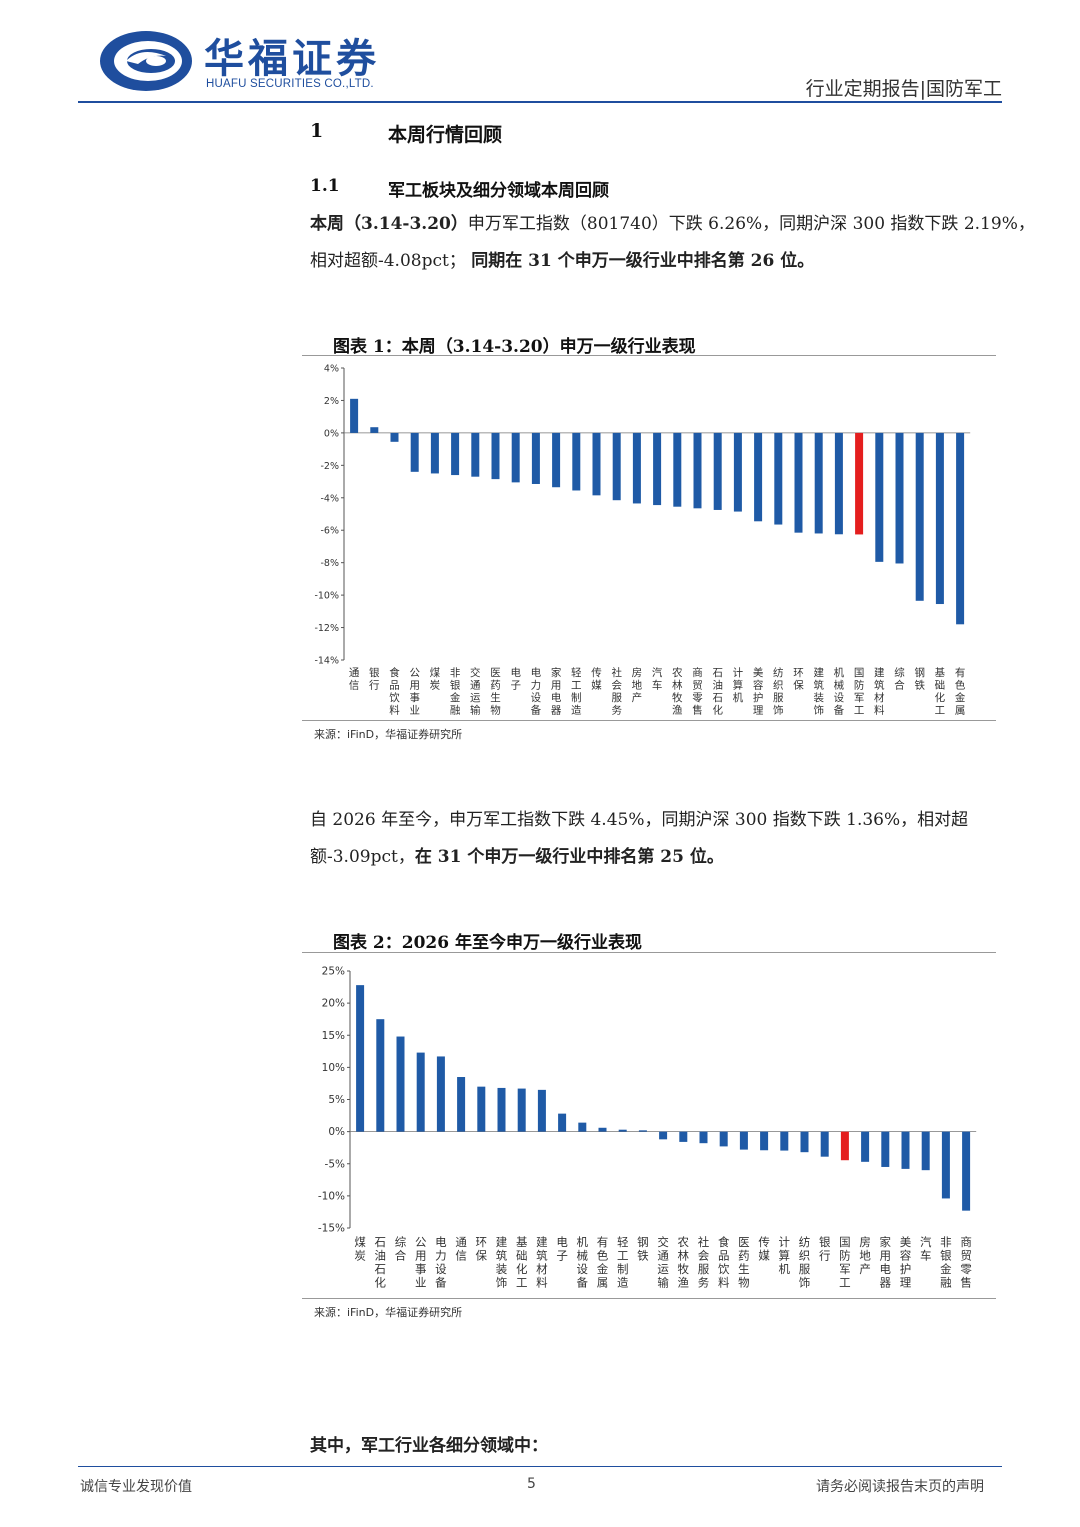 The height and width of the screenshot is (1527, 1080). Describe the element at coordinates (637, 685) in the screenshot. I see `chart1-category-label: 房地产` at that location.